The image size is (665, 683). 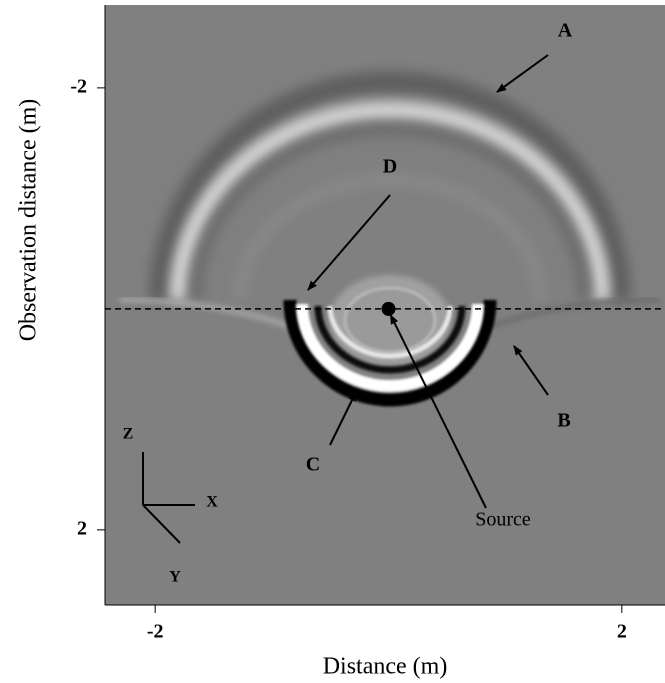 What do you see at coordinates (390, 167) in the screenshot?
I see `annotation-label: D` at bounding box center [390, 167].